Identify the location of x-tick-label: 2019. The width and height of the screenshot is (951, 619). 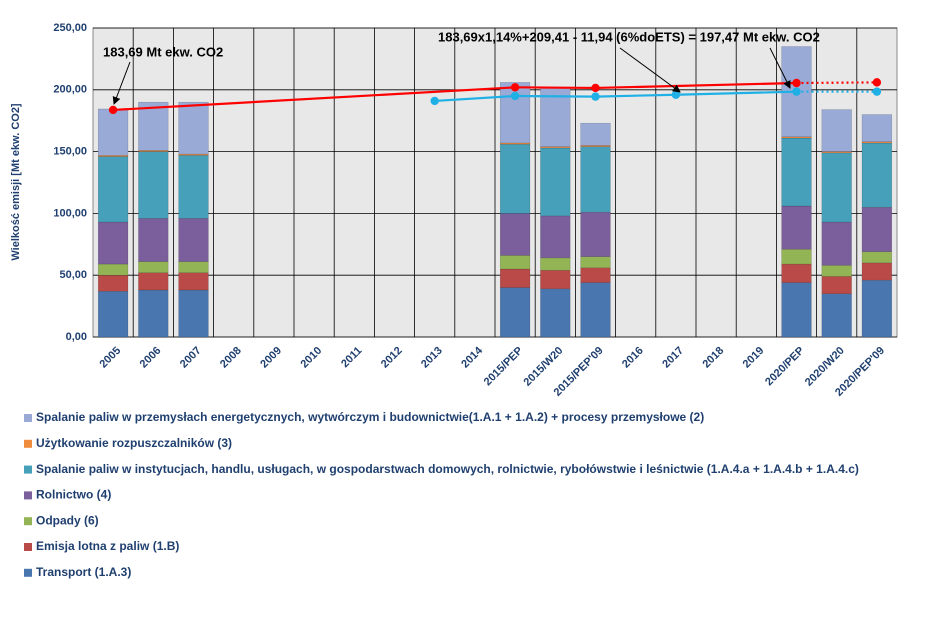
(754, 358).